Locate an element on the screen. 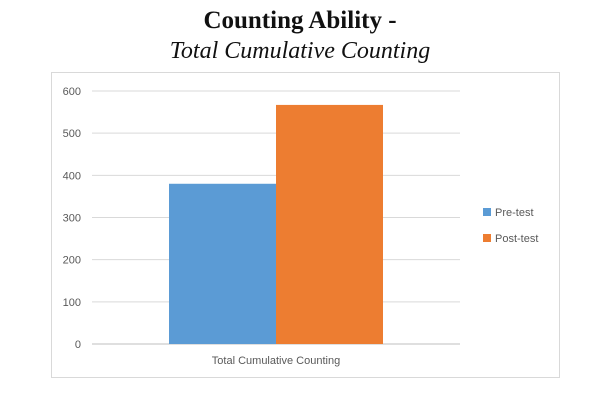 The width and height of the screenshot is (600, 400). x-tick-label: Total Cumulative Counting is located at coordinates (276, 361).